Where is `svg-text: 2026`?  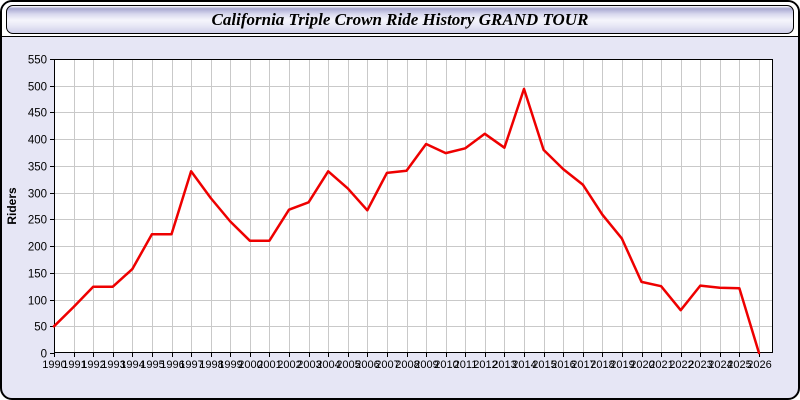
svg-text: 2026 is located at coordinates (759, 365).